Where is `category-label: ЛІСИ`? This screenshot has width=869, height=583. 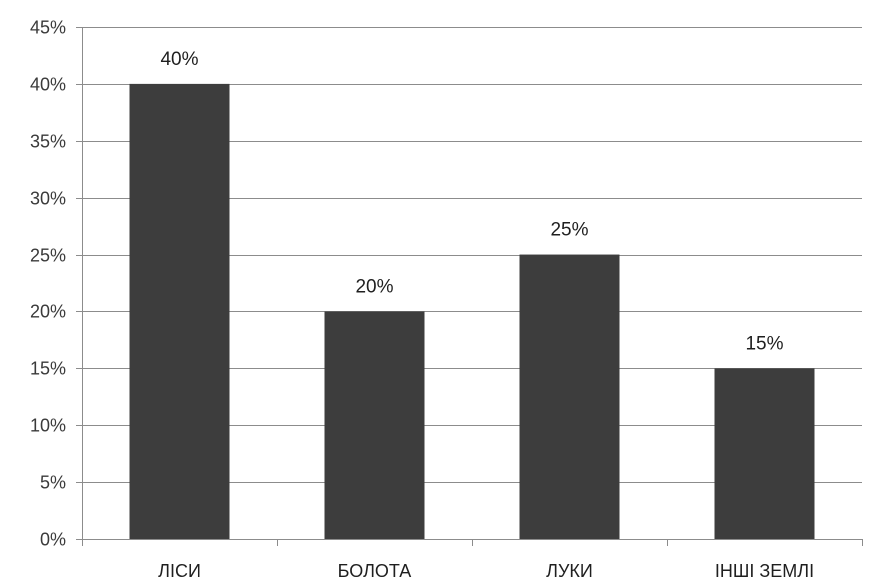 category-label: ЛІСИ is located at coordinates (179, 571).